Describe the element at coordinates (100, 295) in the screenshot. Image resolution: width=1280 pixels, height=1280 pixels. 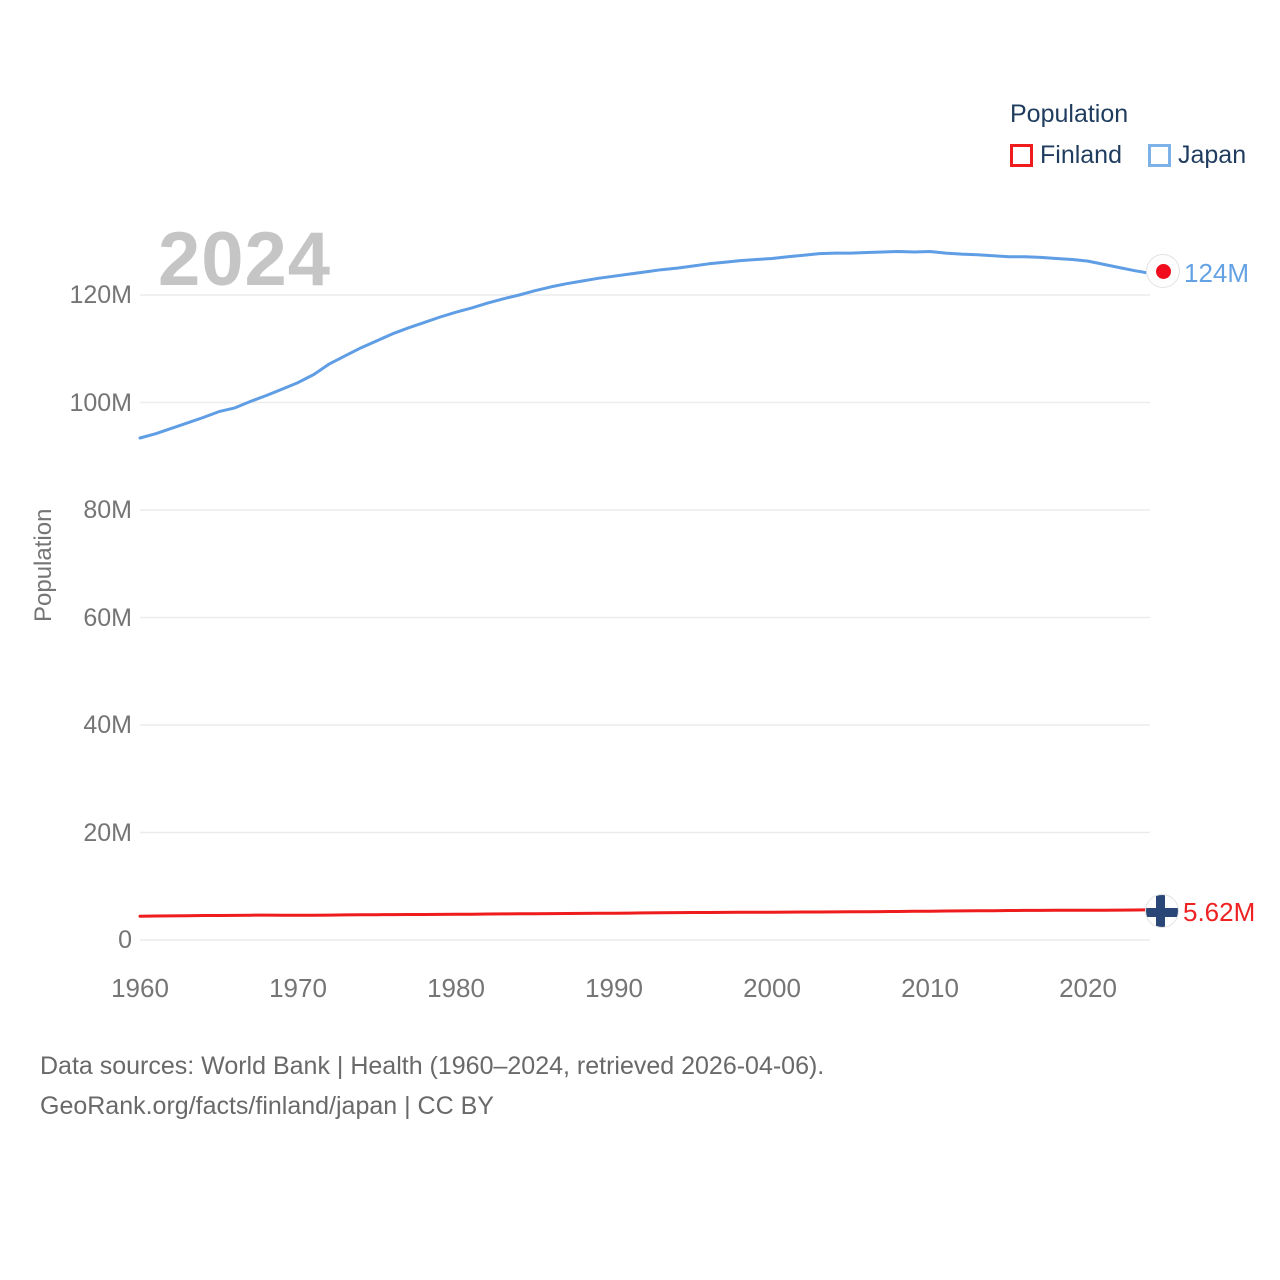
I see `y-tick-label: 120M` at that location.